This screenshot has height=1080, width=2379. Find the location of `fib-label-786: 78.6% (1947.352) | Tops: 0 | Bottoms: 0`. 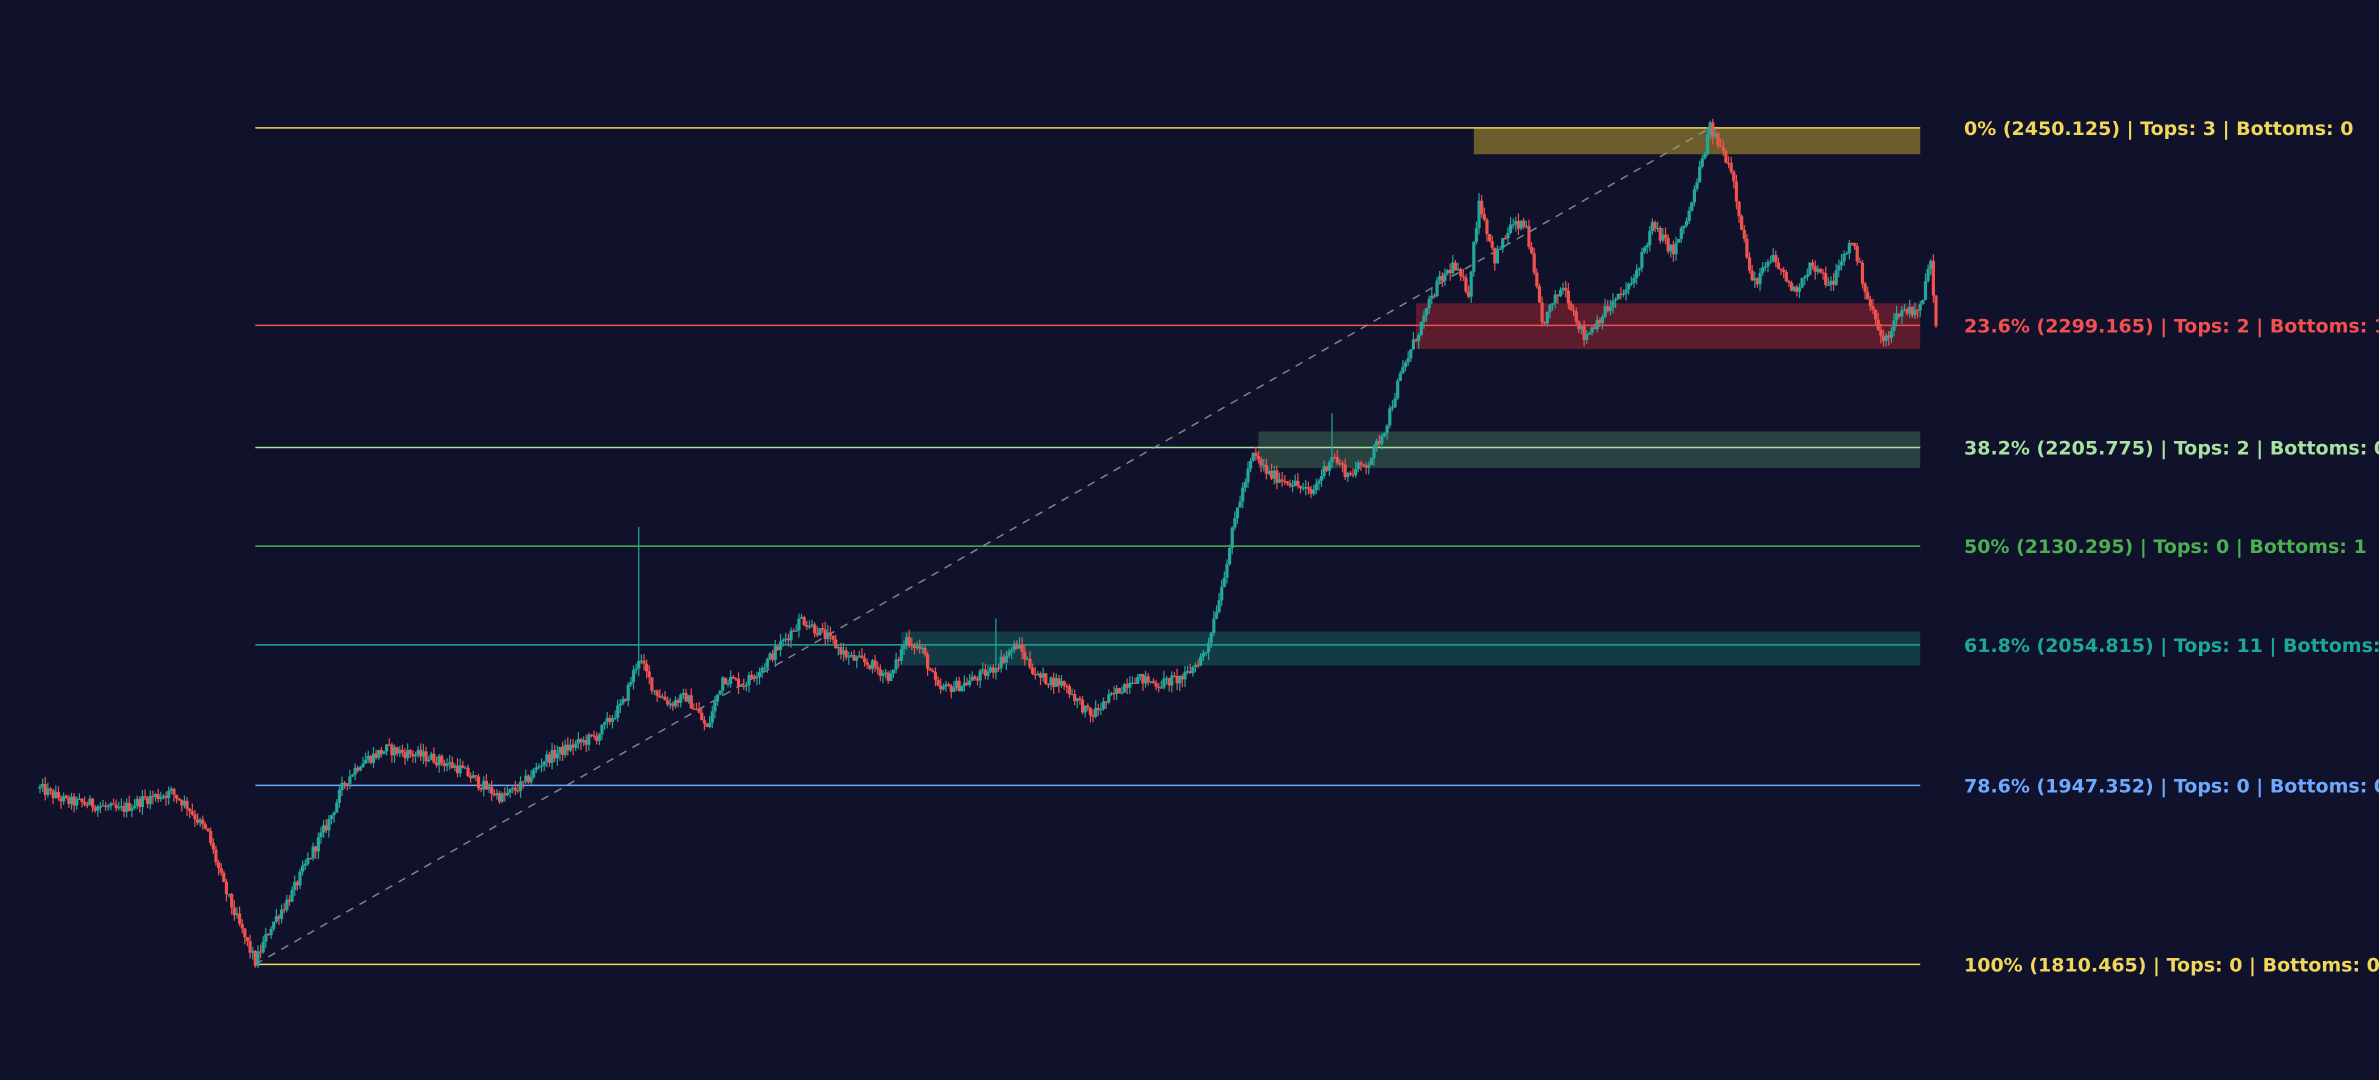

fib-label-786: 78.6% (1947.352) | Tops: 0 | Bottoms: 0 is located at coordinates (2171, 786).